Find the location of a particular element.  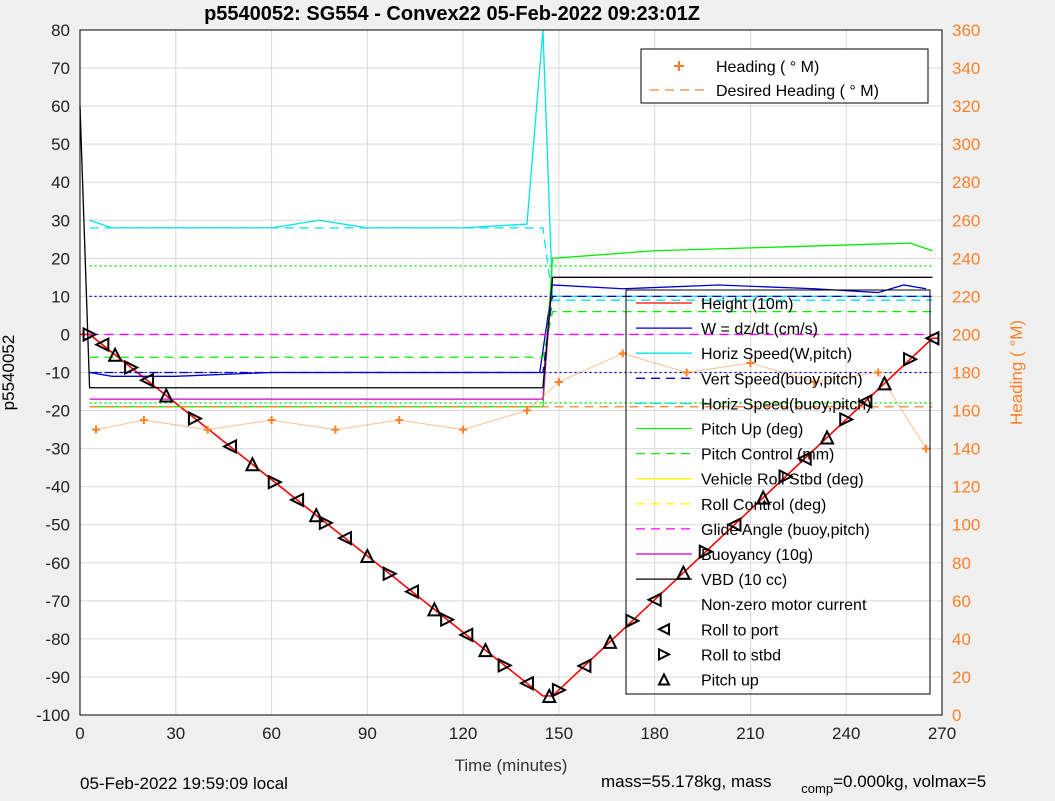

y-left-tick-label: -20 is located at coordinates (57, 411).